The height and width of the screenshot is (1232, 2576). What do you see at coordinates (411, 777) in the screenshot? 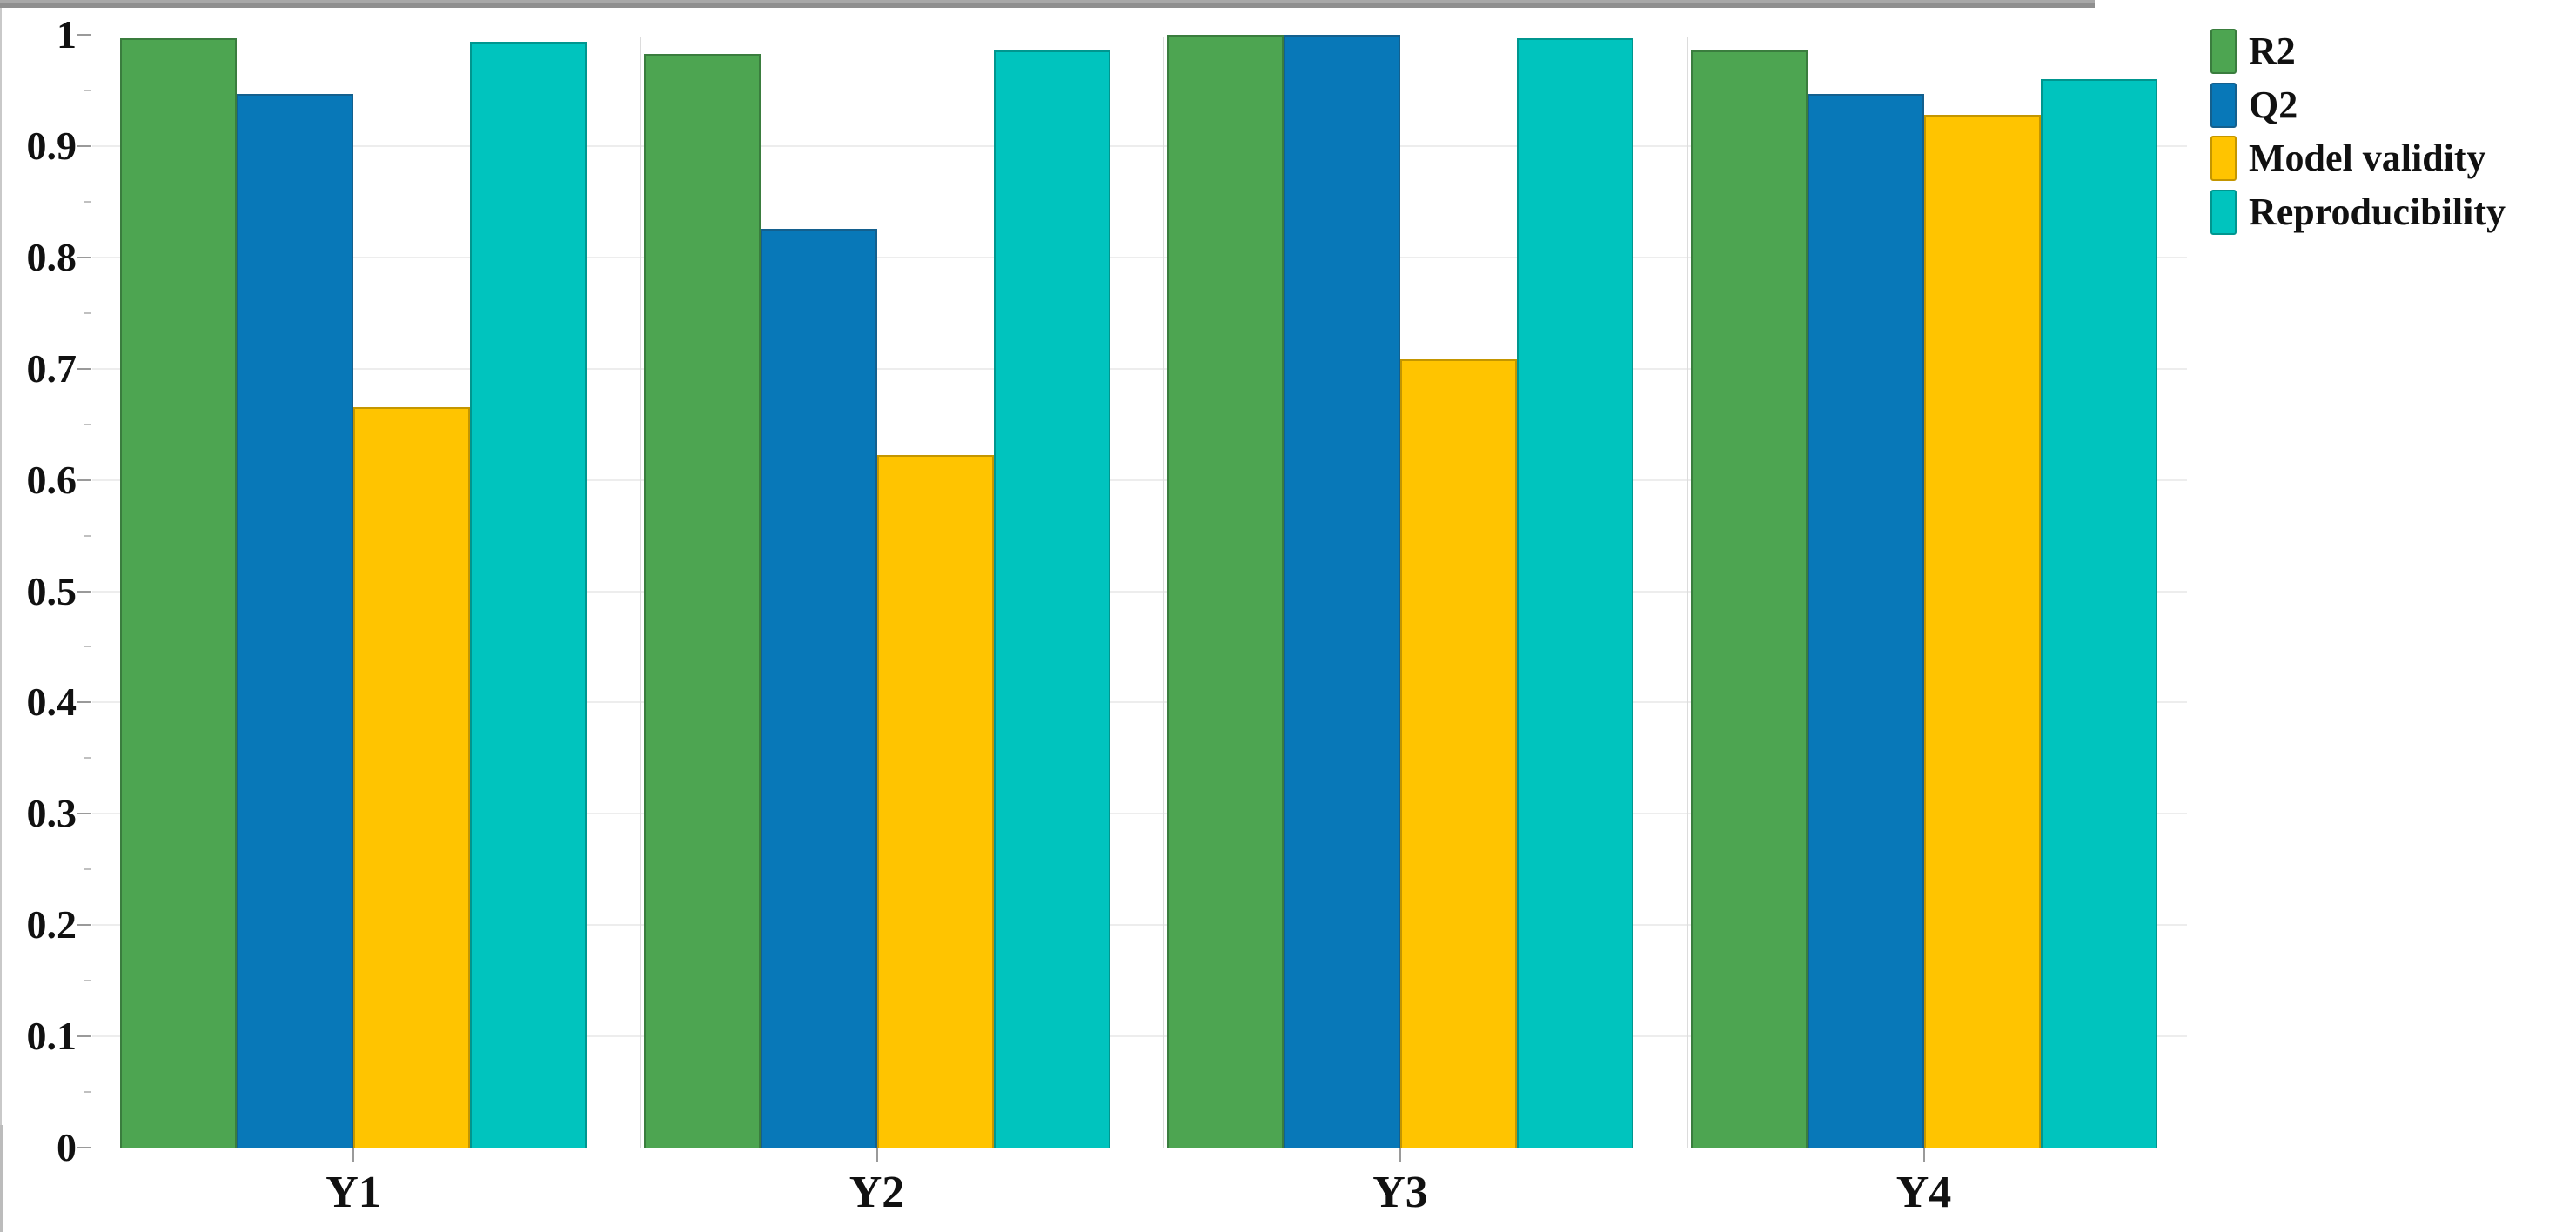
I see `bar-model-validity-y1` at bounding box center [411, 777].